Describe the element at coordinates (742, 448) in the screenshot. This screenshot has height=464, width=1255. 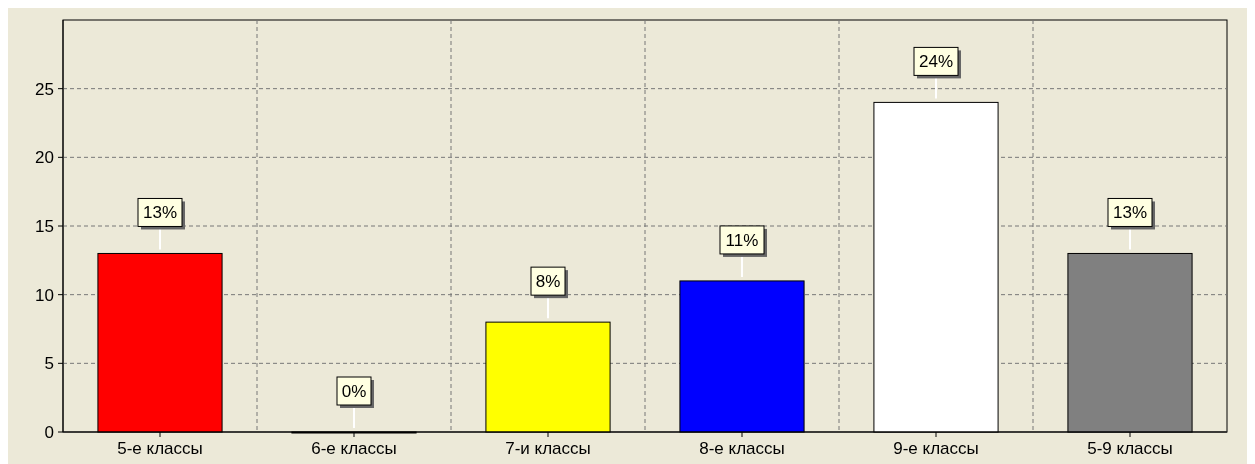
I see `x-tick-label: 8-е классы` at that location.